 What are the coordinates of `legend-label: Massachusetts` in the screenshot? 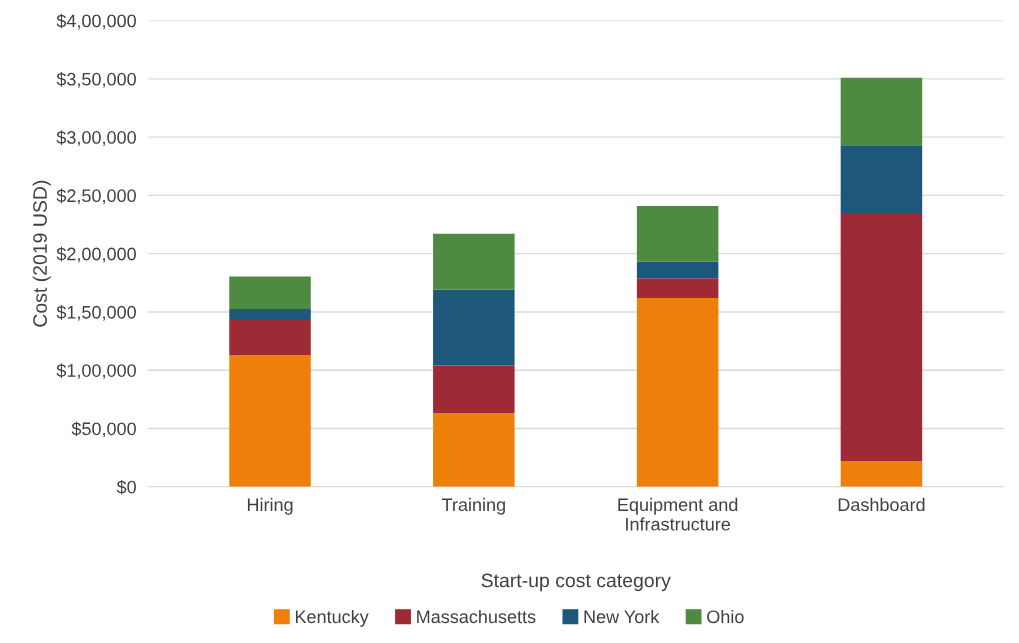 It's located at (476, 616).